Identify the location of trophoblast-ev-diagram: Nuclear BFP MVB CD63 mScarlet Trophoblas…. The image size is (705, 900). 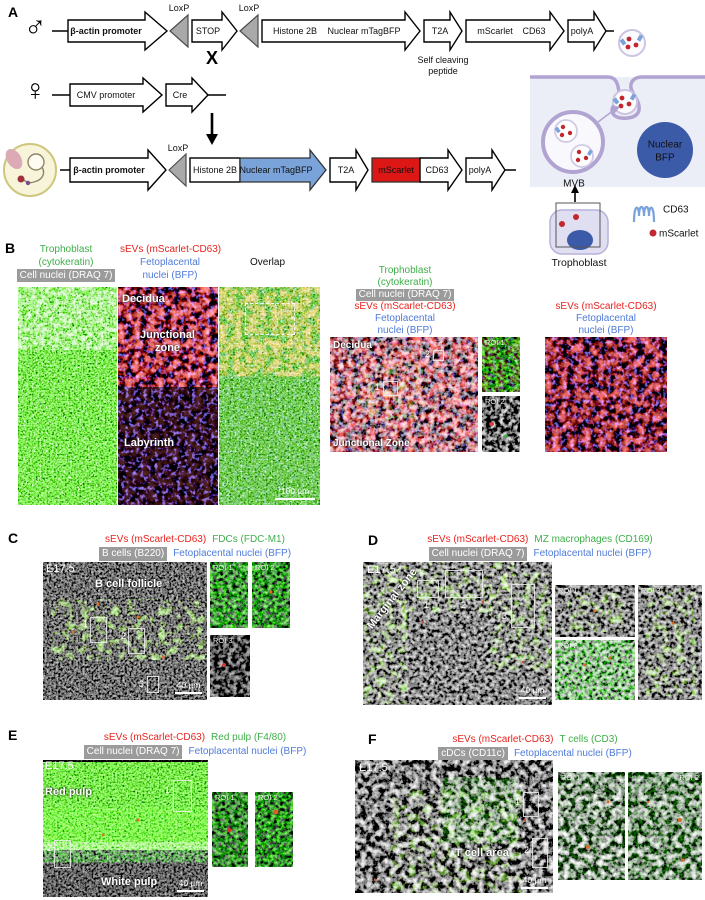
(617, 149).